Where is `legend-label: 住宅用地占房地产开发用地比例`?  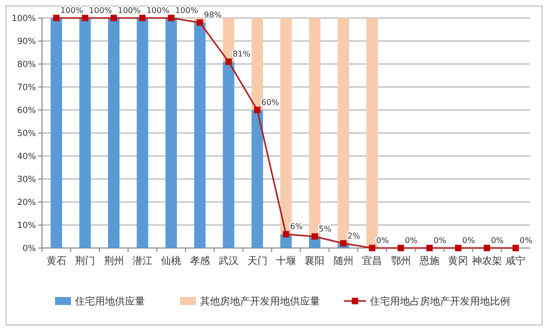
legend-label: 住宅用地占房地产开发用地比例 is located at coordinates (440, 302).